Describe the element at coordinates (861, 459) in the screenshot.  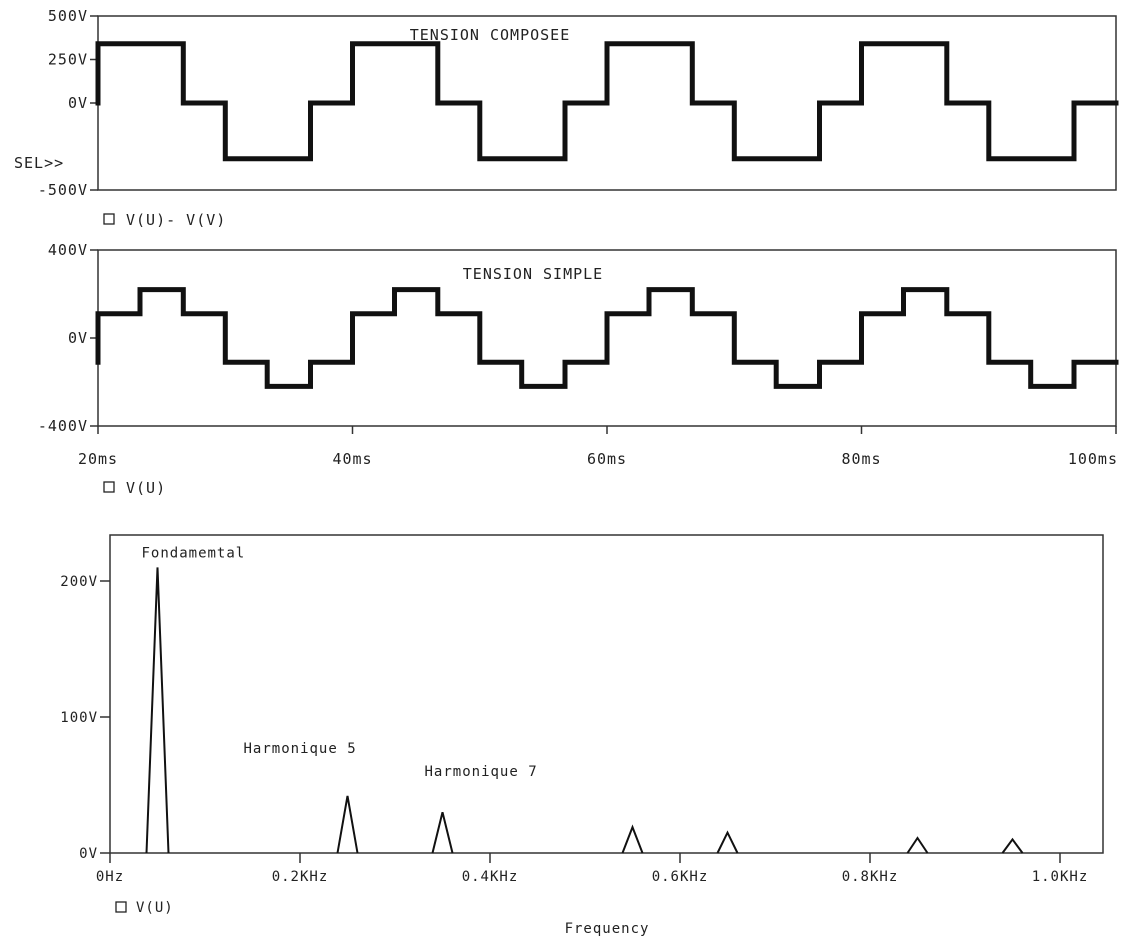
I see `time-x-tick-label: 80ms` at that location.